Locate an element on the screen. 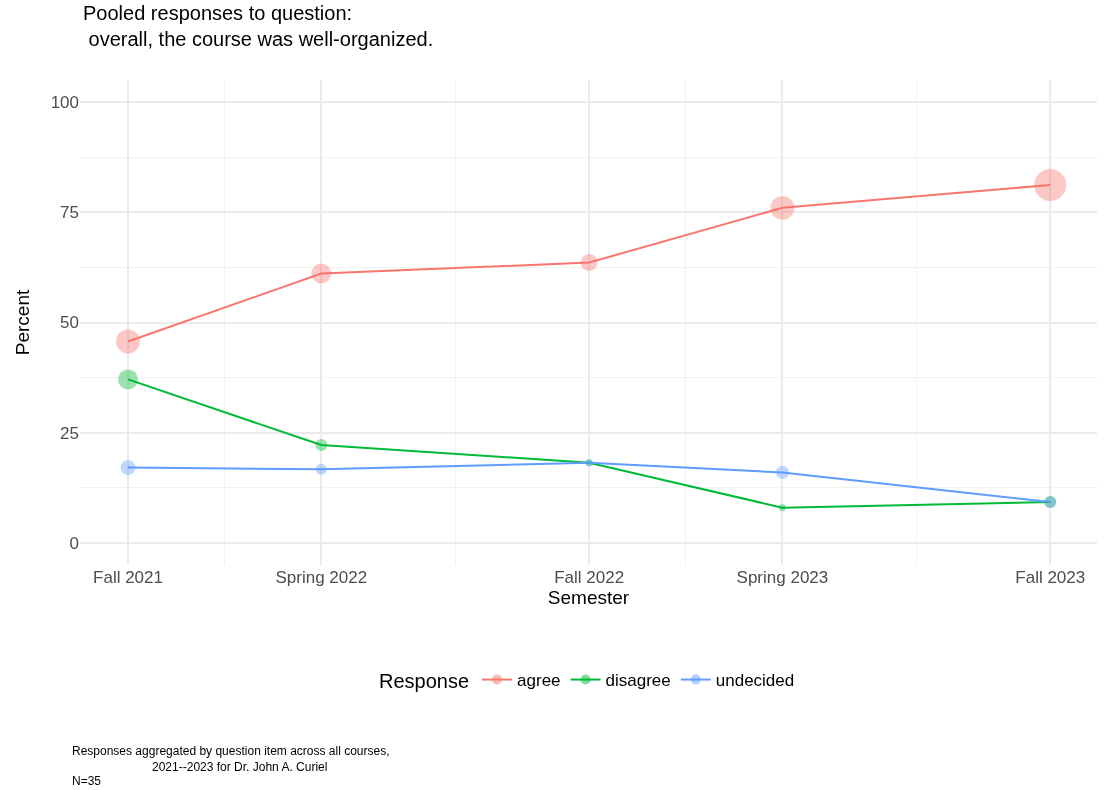 The width and height of the screenshot is (1107, 790). y-axis-title: Percent is located at coordinates (23, 322).